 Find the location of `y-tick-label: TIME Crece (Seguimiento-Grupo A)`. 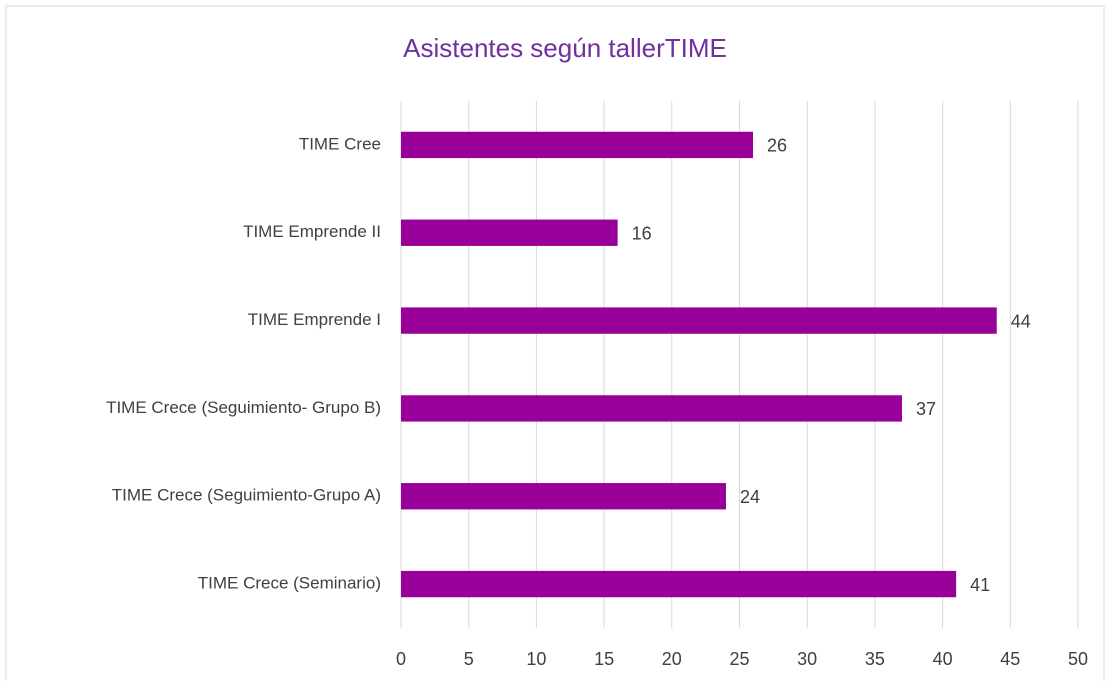

y-tick-label: TIME Crece (Seguimiento-Grupo A) is located at coordinates (246, 495).